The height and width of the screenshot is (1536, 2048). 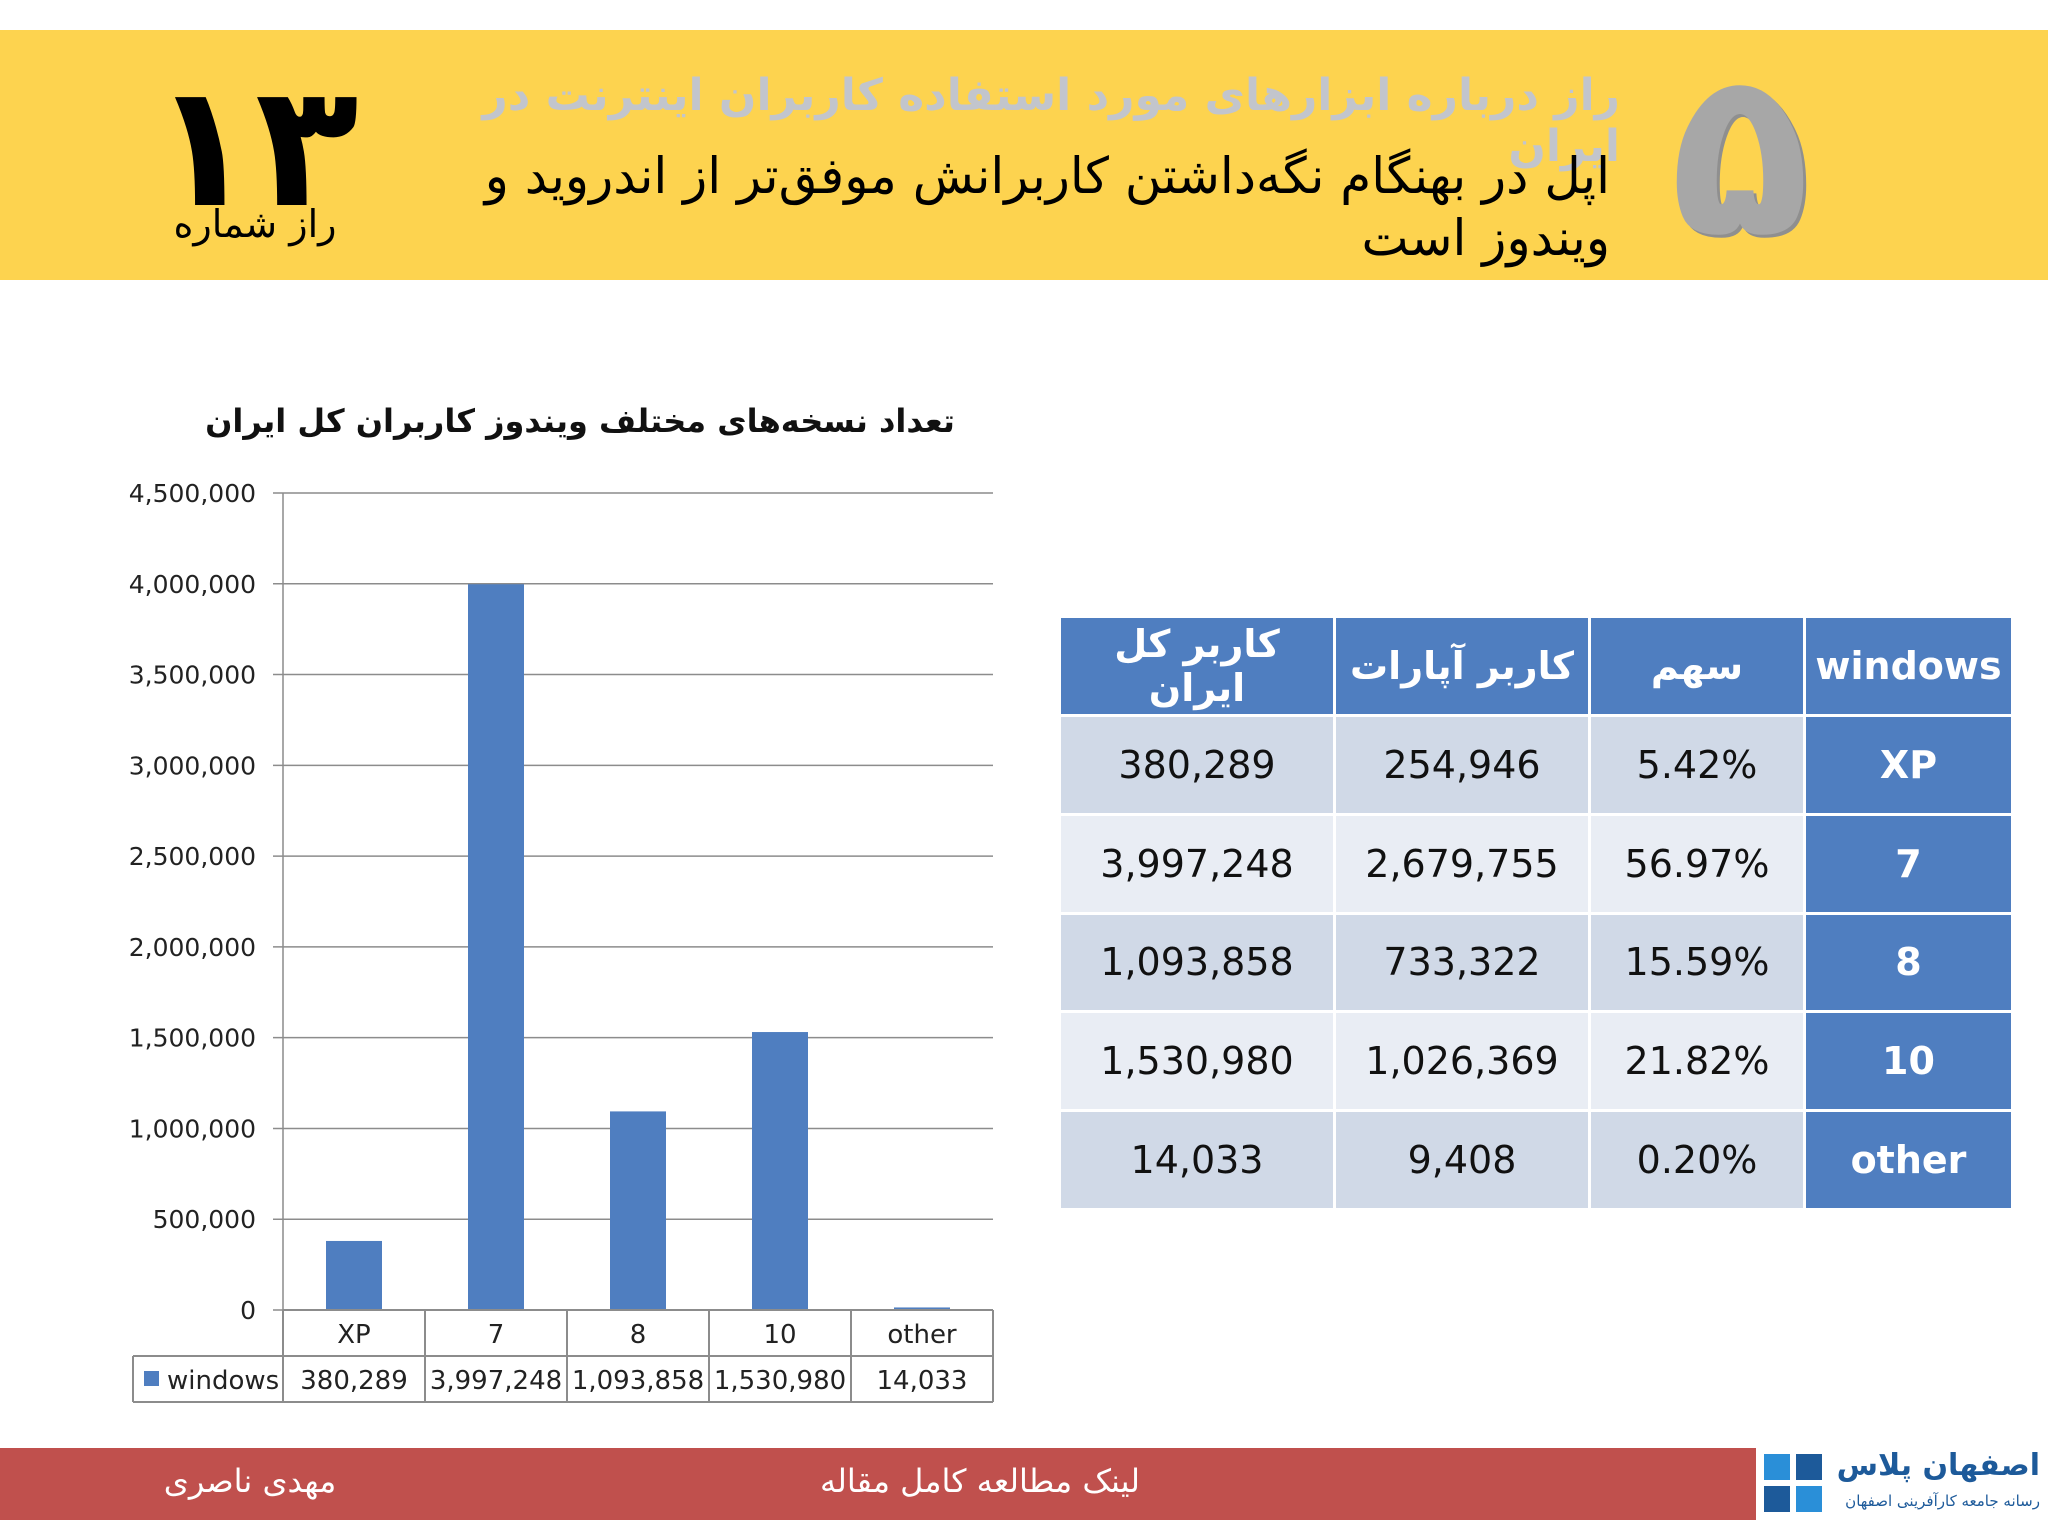 I want to click on y-tick-label: 2,000,000, so click(x=192, y=947).